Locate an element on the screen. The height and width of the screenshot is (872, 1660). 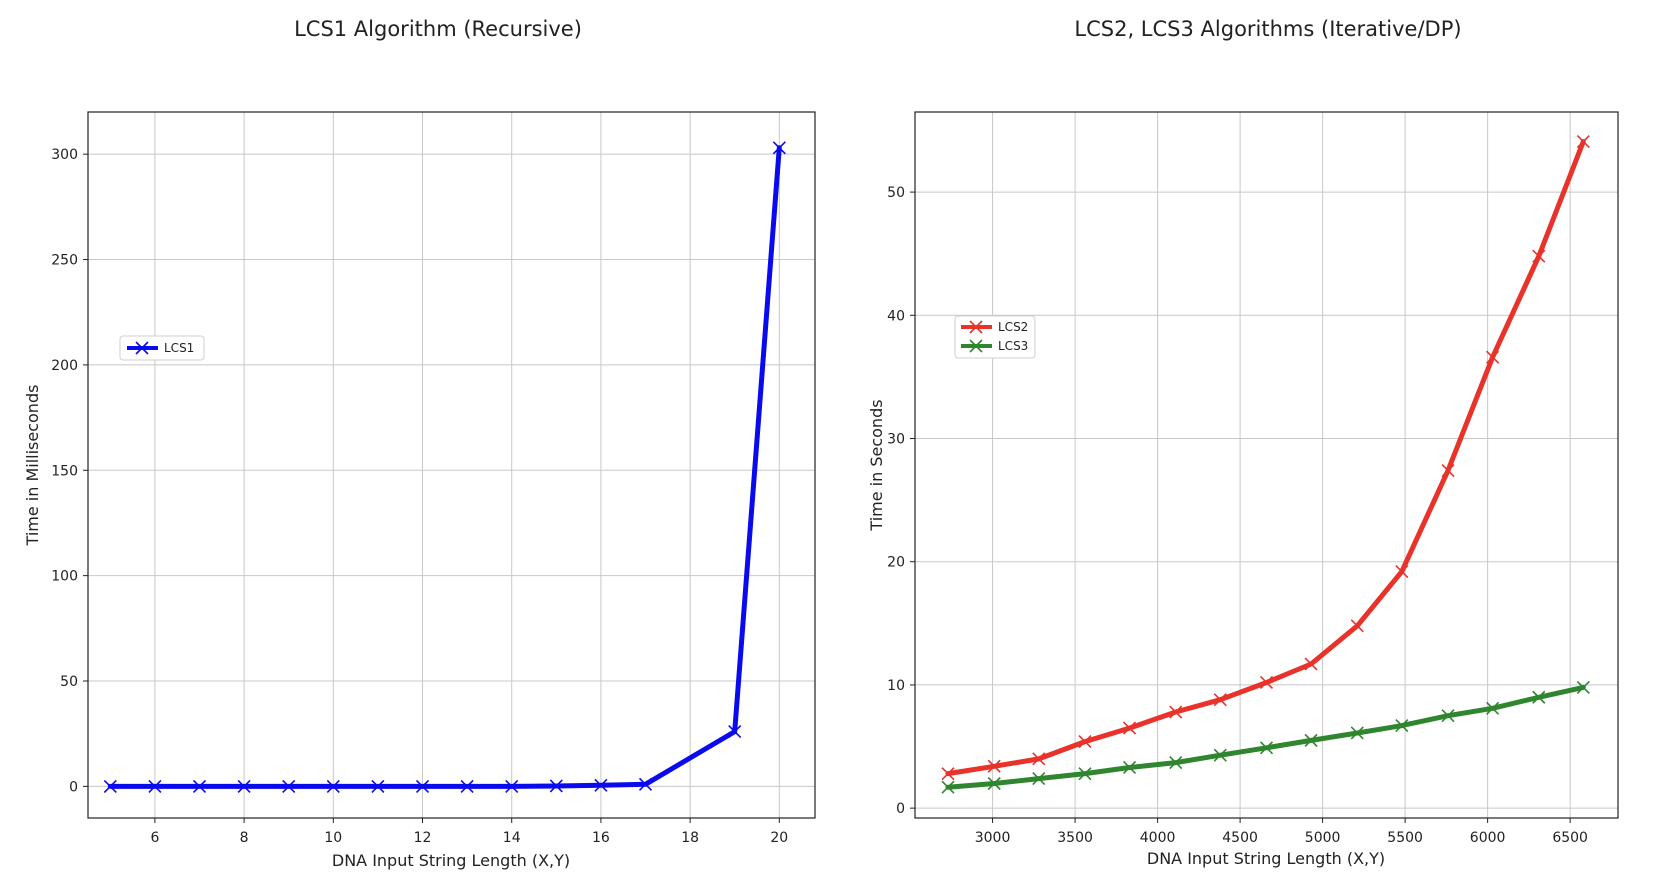
chart-left-y-axis-label: Time in Milliseconds is located at coordinates (32, 466).